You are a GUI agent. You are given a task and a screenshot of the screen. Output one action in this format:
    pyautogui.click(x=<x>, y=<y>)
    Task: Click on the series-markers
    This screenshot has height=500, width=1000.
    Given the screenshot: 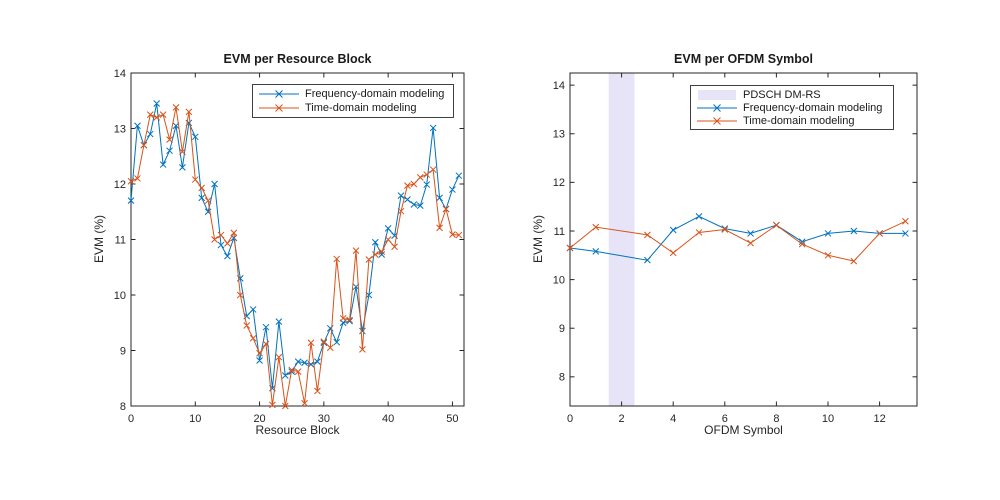 What is the action you would take?
    pyautogui.click(x=737, y=241)
    